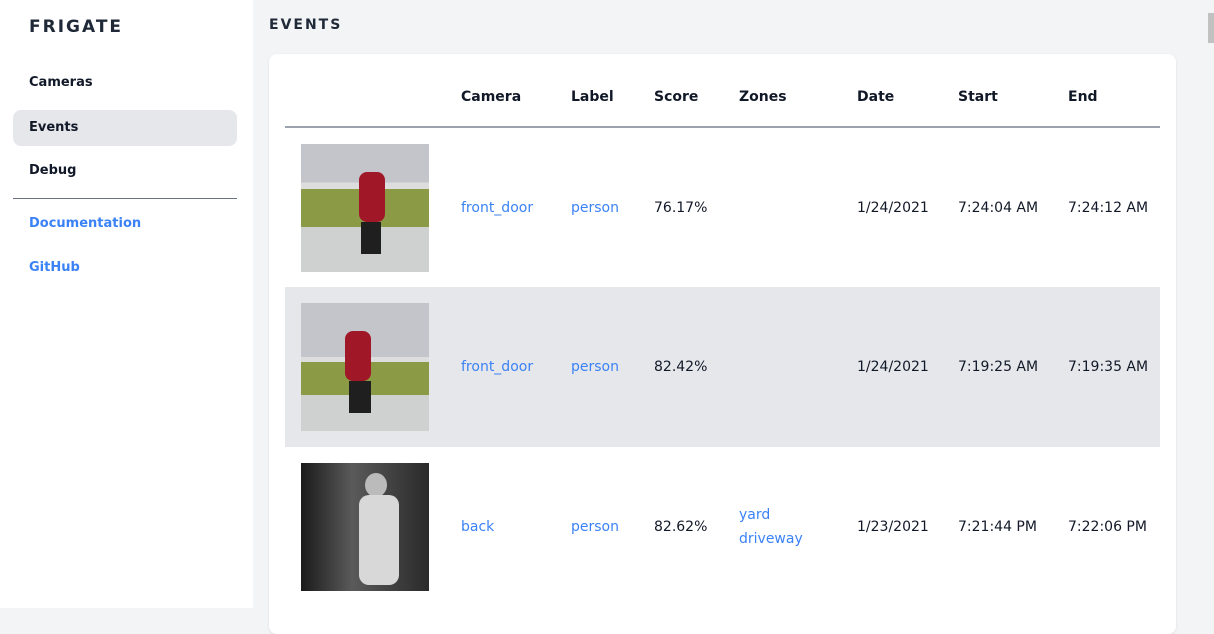  I want to click on start-time: 7:21:44 PM, so click(997, 527).